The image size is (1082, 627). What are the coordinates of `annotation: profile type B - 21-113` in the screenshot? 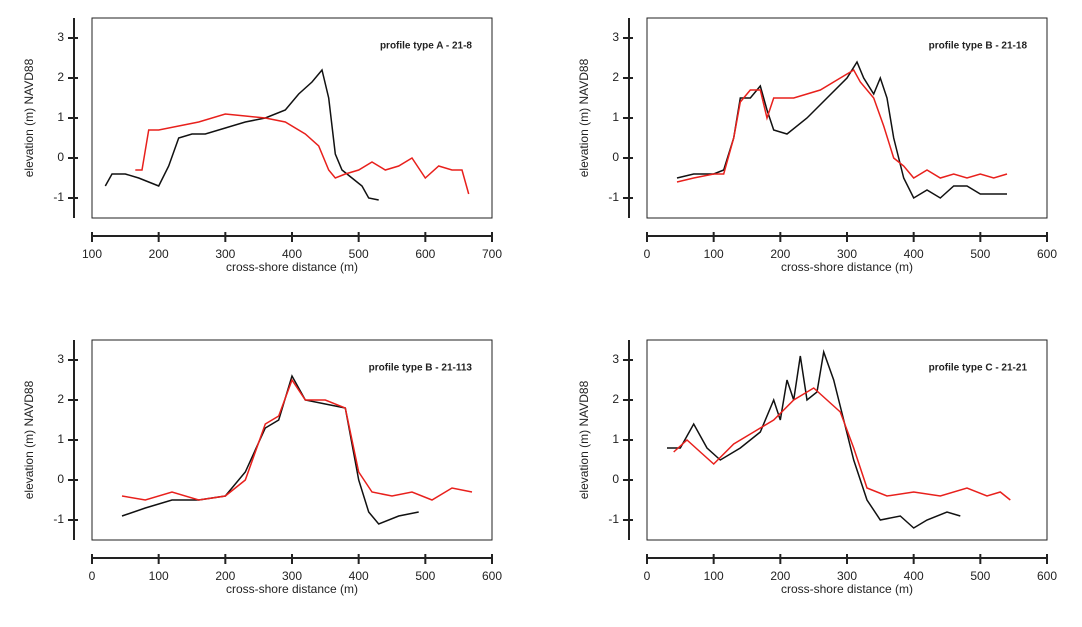 It's located at (421, 368).